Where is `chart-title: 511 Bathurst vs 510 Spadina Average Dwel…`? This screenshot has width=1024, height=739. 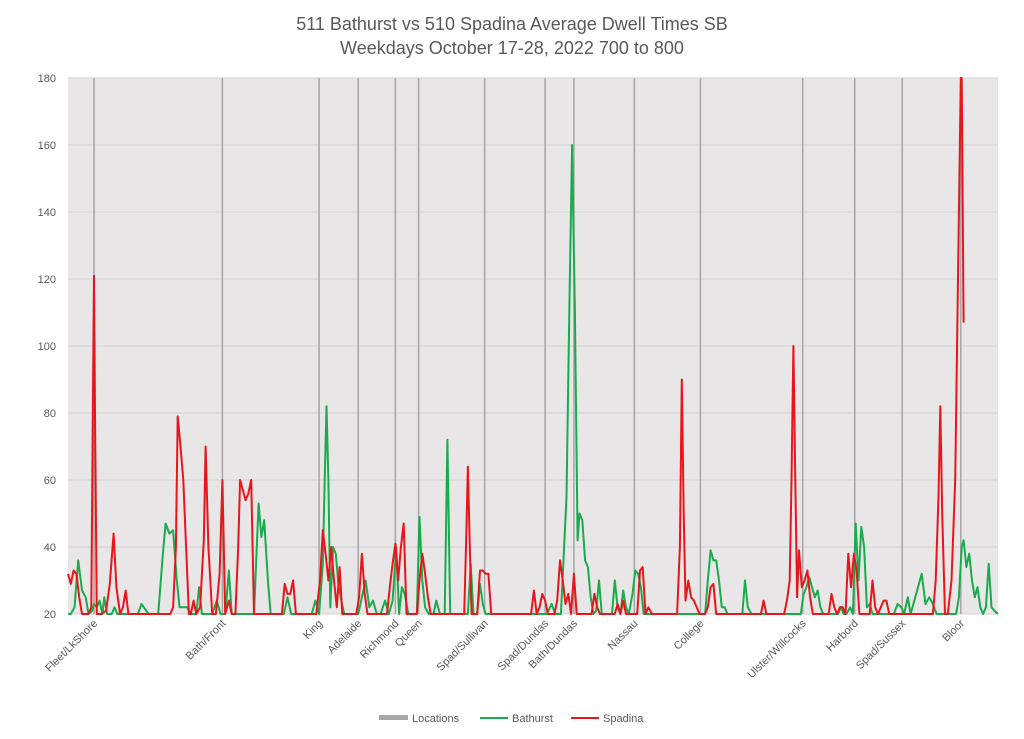
chart-title: 511 Bathurst vs 510 Spadina Average Dwel… is located at coordinates (512, 24).